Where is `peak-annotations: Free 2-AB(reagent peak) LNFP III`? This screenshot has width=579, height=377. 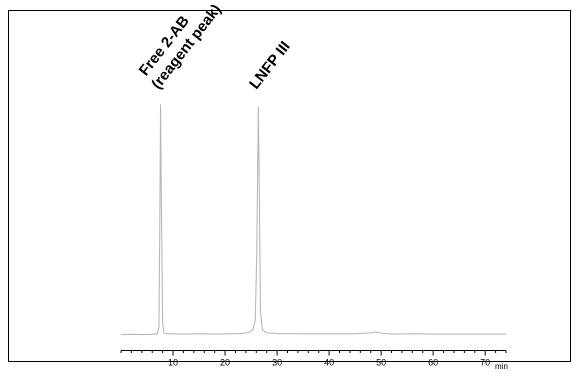
peak-annotations: Free 2-AB(reagent peak) LNFP III is located at coordinates (215, 46).